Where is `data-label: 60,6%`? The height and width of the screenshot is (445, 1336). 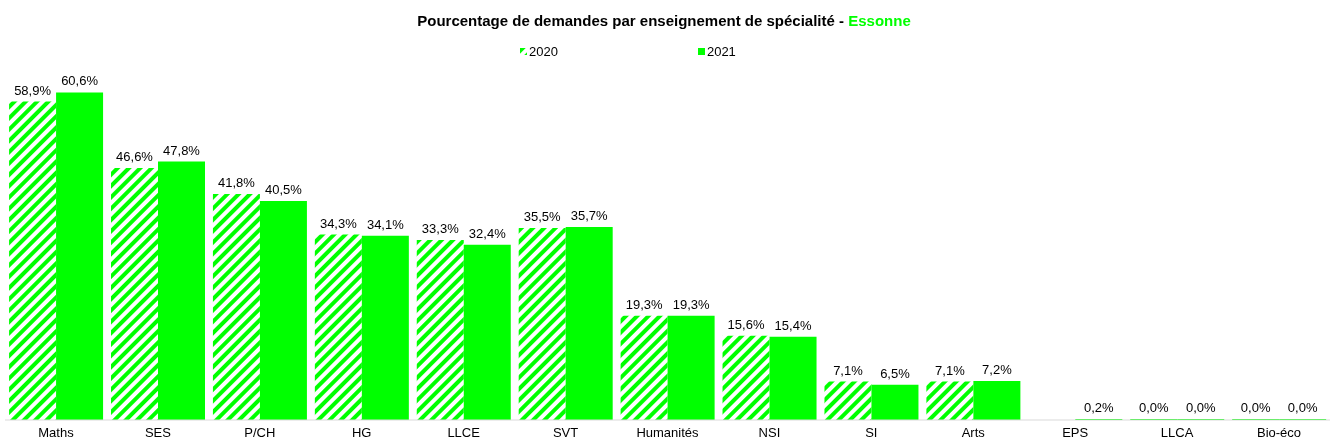 data-label: 60,6% is located at coordinates (80, 81).